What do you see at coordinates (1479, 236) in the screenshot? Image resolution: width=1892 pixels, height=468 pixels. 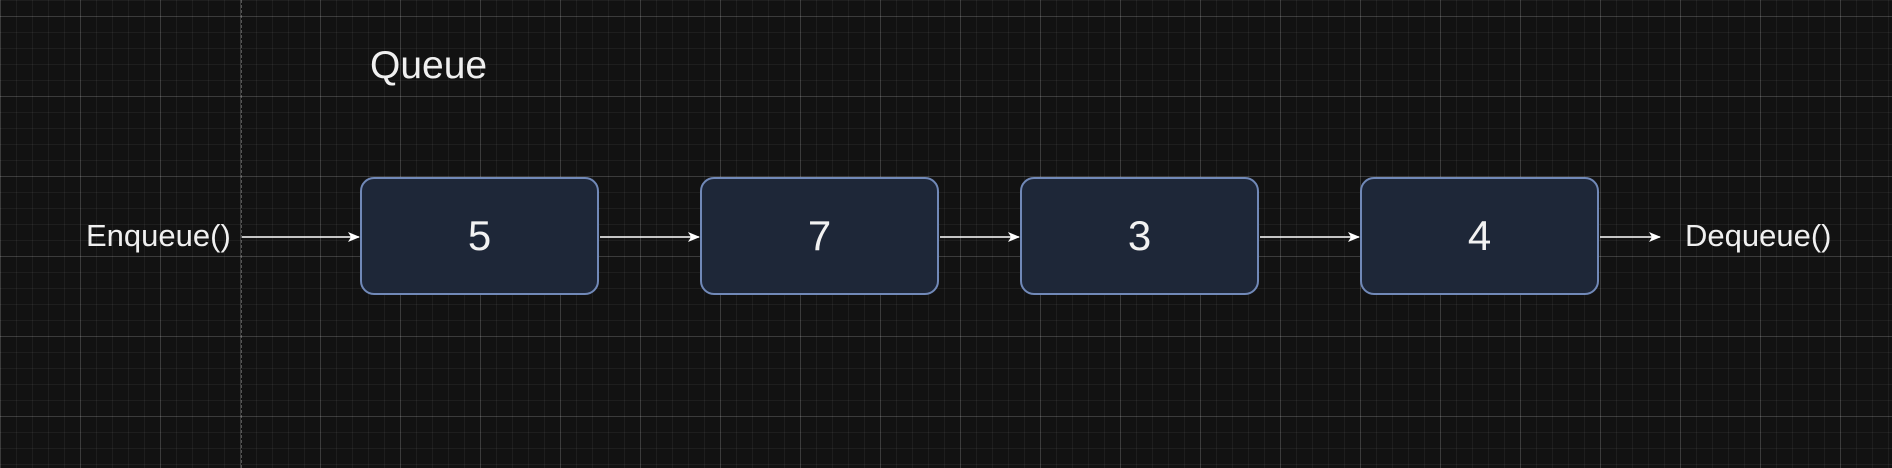 I see `queue-node-4: 4` at bounding box center [1479, 236].